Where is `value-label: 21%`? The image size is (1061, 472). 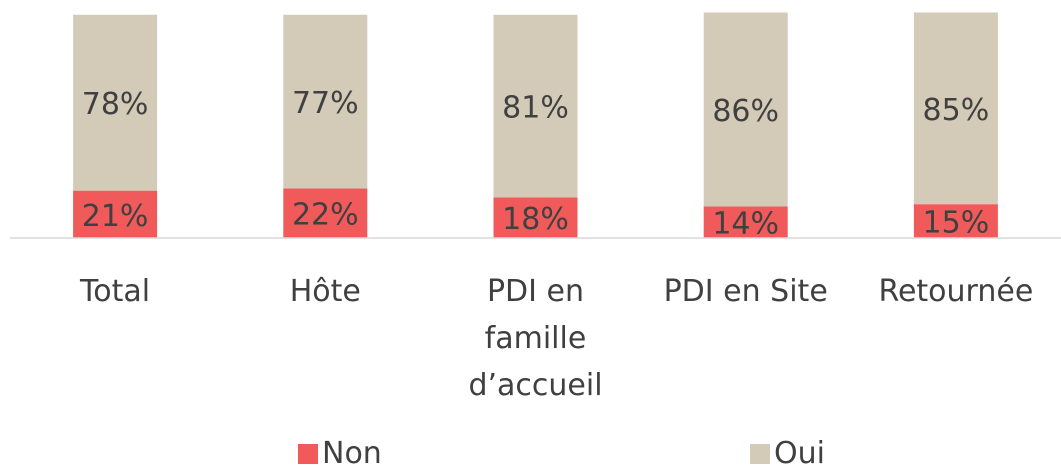 value-label: 21% is located at coordinates (115, 216).